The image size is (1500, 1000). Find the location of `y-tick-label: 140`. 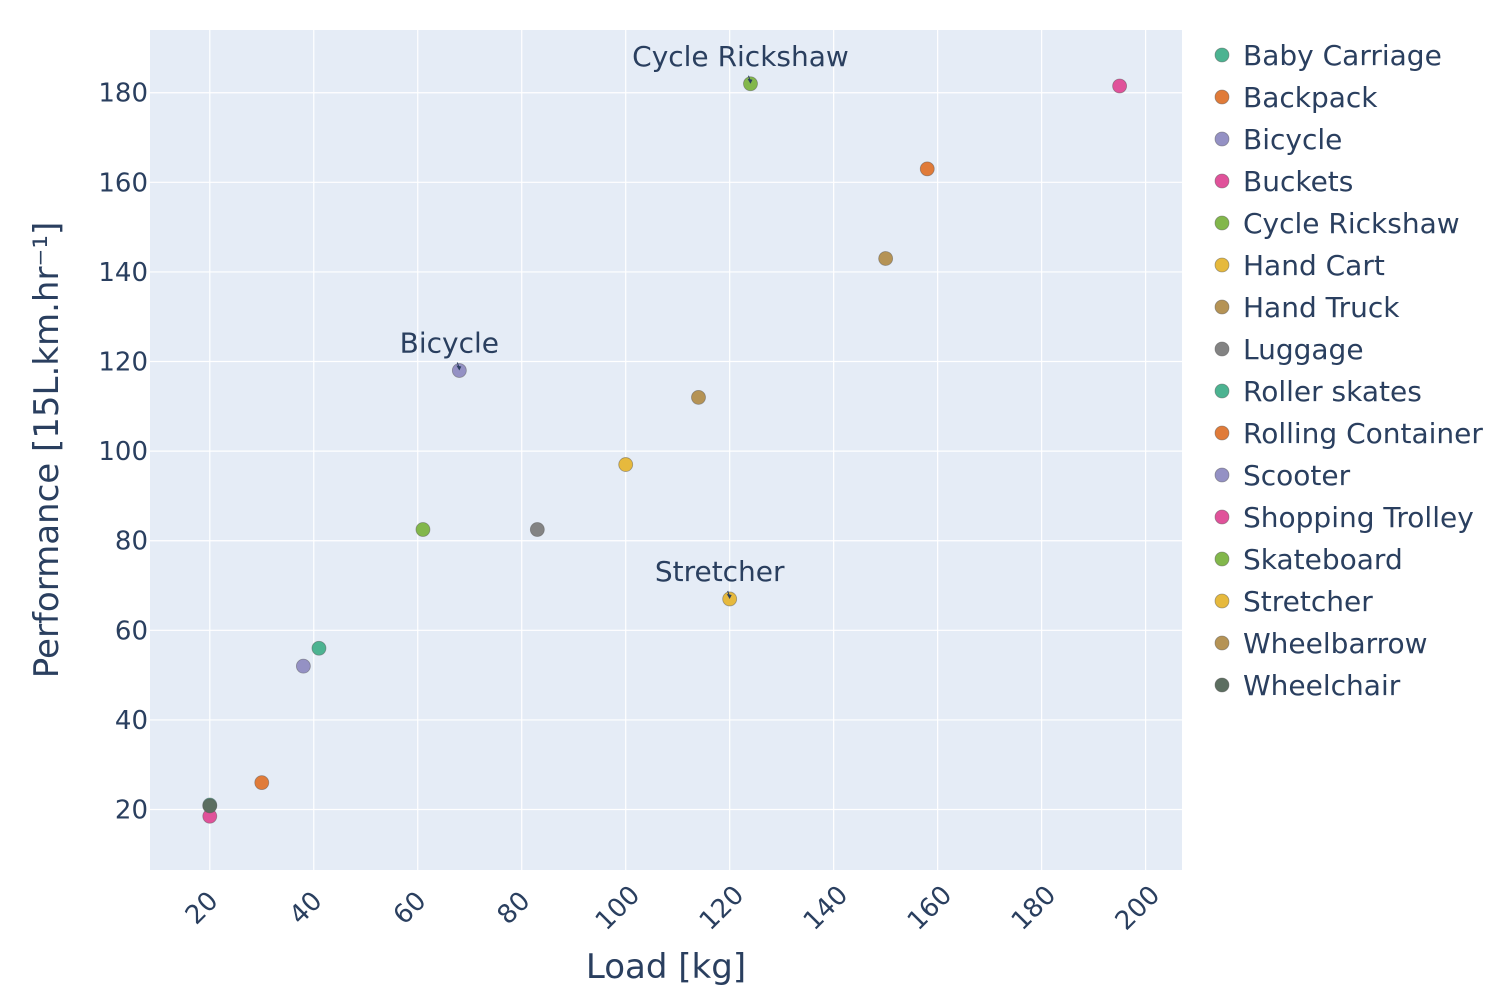

y-tick-label: 140 is located at coordinates (123, 273).